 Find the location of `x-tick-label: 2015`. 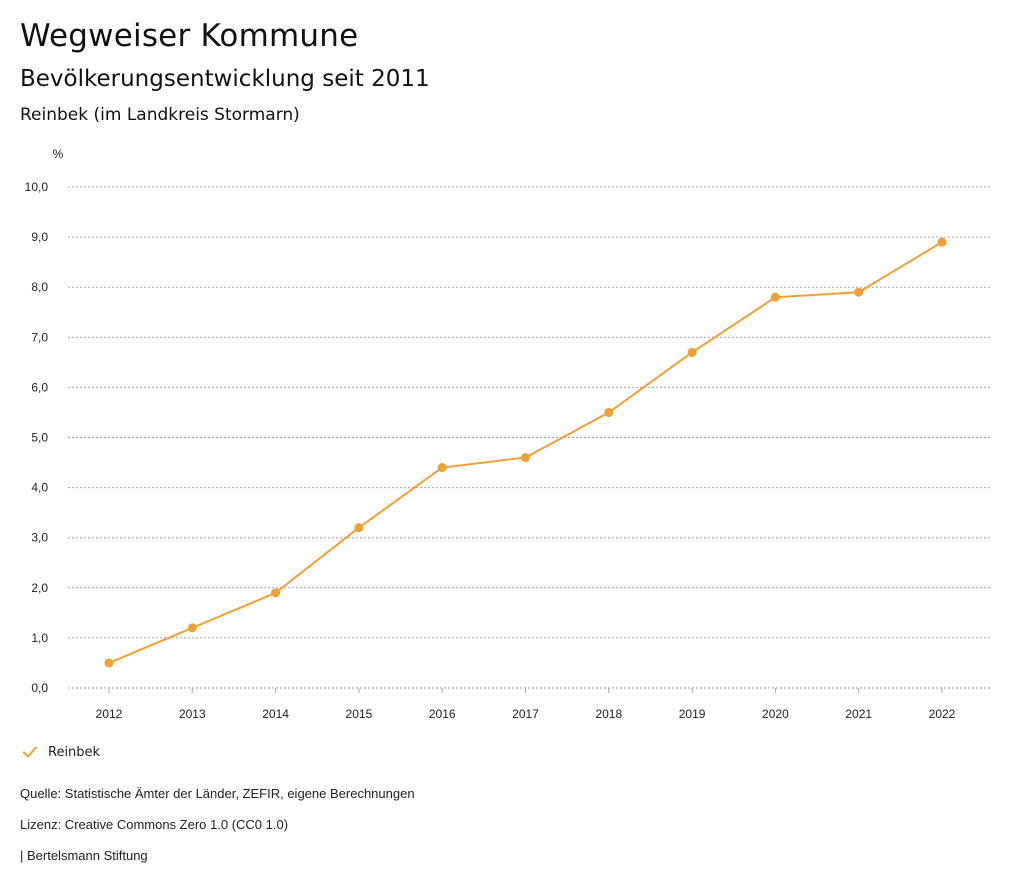

x-tick-label: 2015 is located at coordinates (359, 714).